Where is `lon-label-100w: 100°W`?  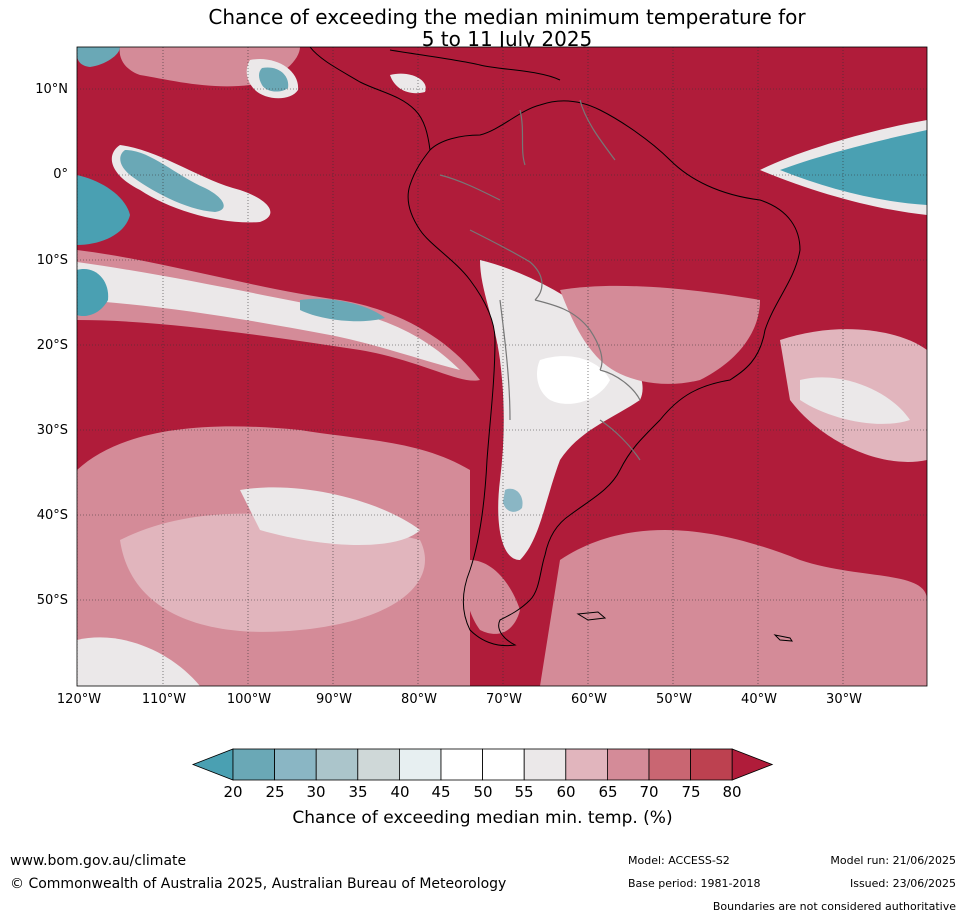
lon-label-100w: 100°W is located at coordinates (249, 699).